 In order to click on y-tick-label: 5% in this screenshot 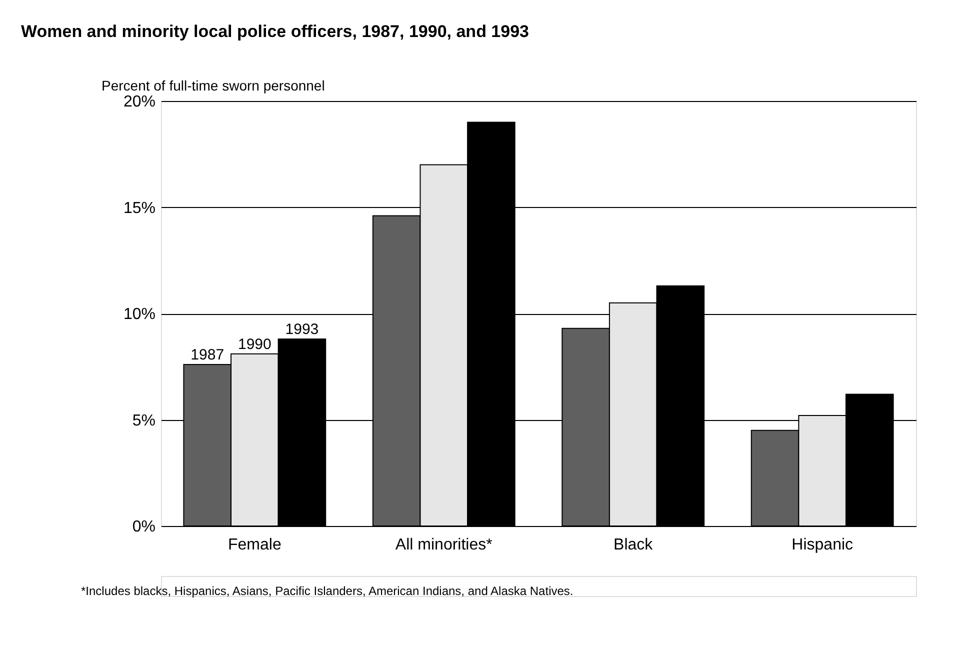, I will do `click(144, 421)`.